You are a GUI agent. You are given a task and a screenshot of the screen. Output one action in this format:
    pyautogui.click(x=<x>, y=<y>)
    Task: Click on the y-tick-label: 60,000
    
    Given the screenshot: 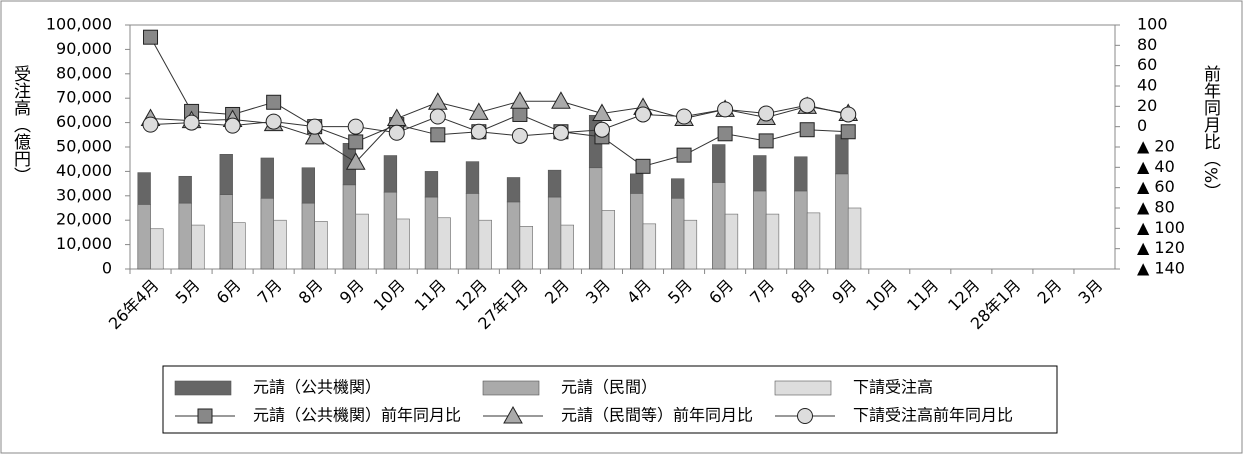 What is the action you would take?
    pyautogui.click(x=84, y=121)
    